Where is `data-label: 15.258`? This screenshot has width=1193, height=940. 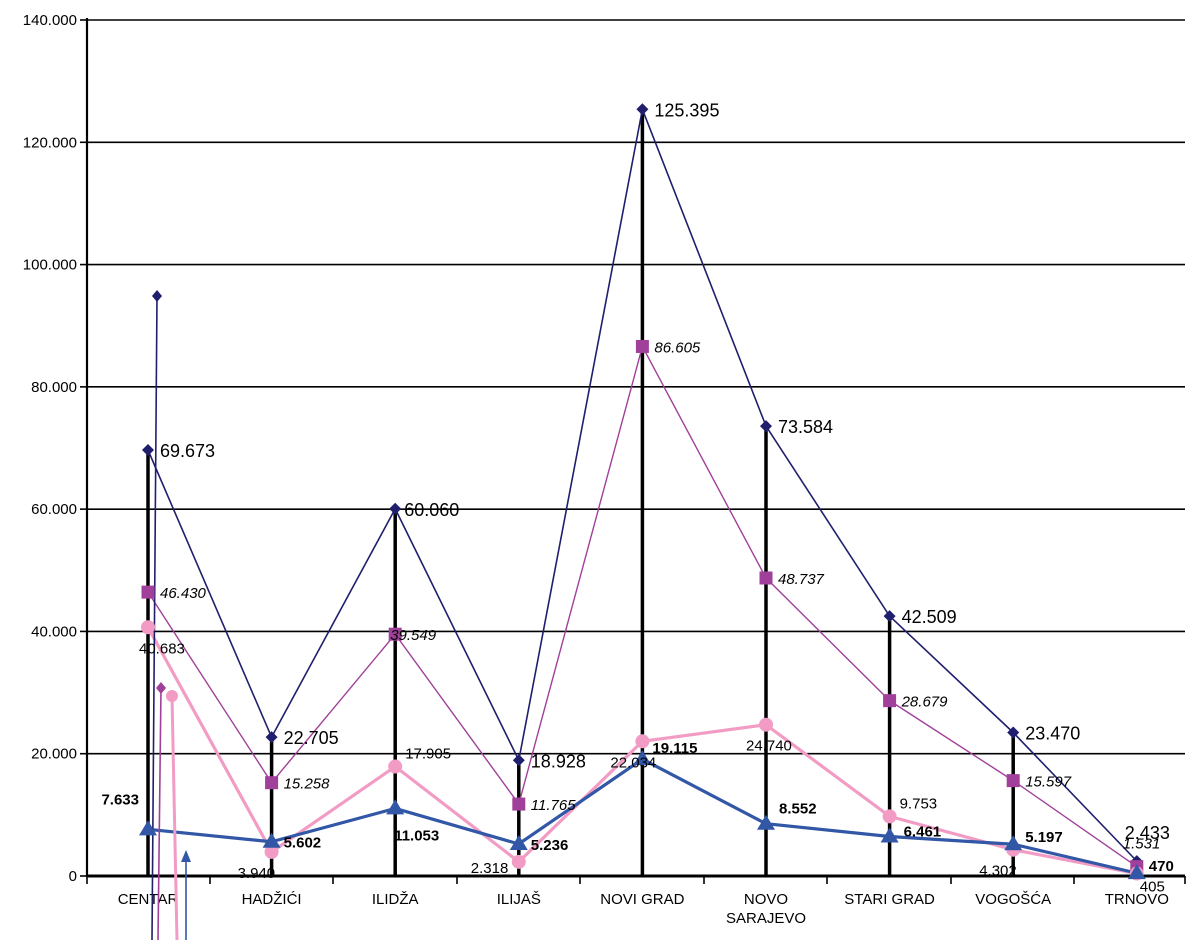 data-label: 15.258 is located at coordinates (307, 784).